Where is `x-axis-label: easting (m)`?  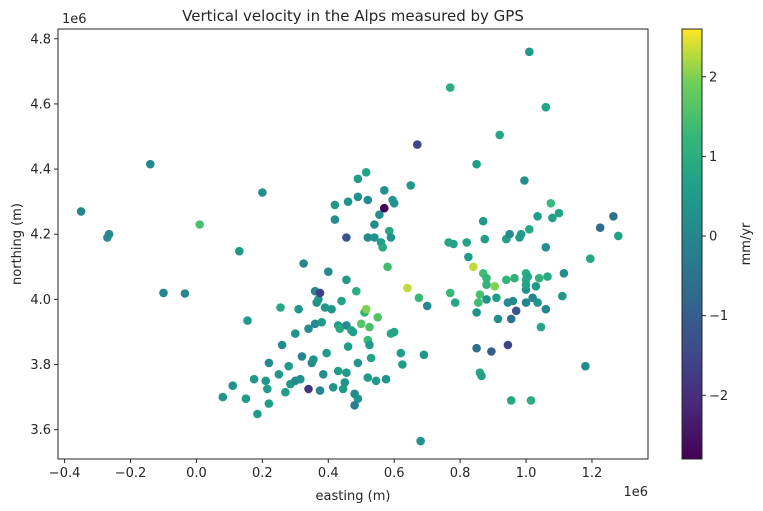 x-axis-label: easting (m) is located at coordinates (353, 496).